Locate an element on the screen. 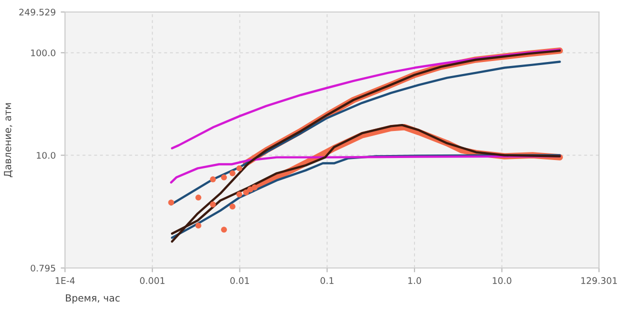 This screenshot has width=624, height=315. x-tick-label: 10.0 is located at coordinates (502, 280).